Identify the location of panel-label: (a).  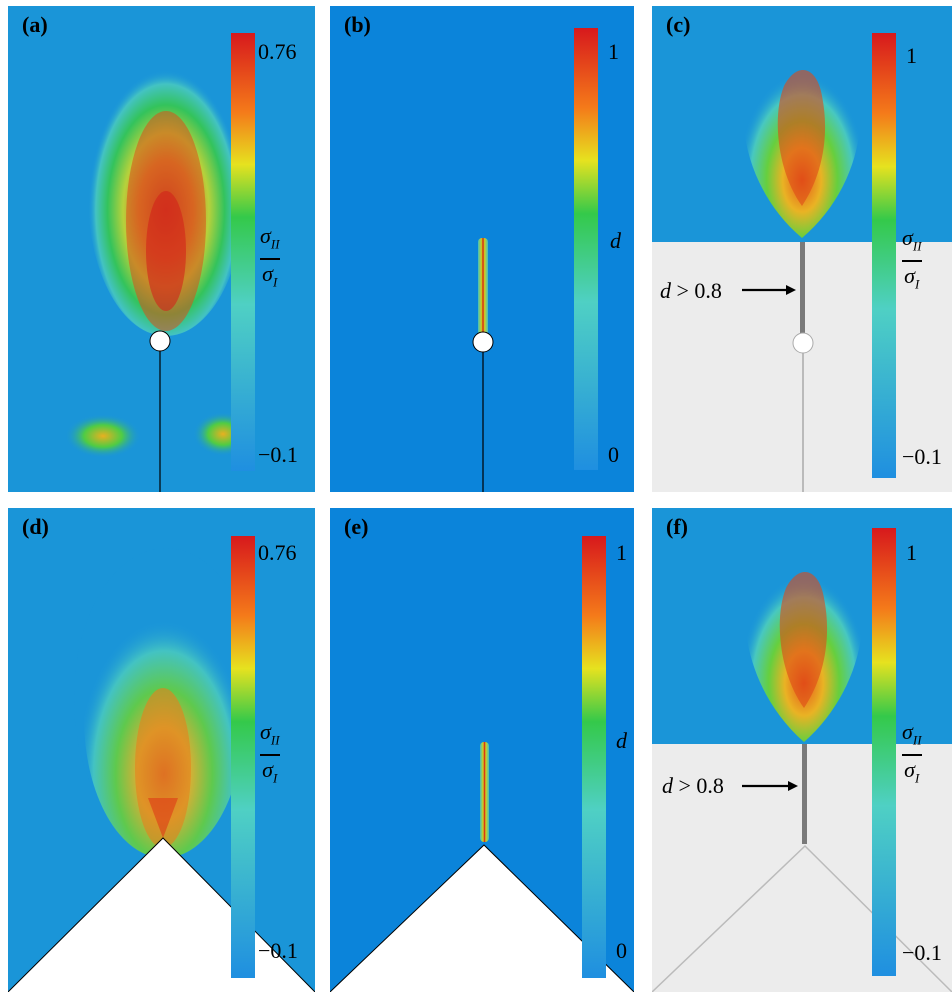
(35, 24).